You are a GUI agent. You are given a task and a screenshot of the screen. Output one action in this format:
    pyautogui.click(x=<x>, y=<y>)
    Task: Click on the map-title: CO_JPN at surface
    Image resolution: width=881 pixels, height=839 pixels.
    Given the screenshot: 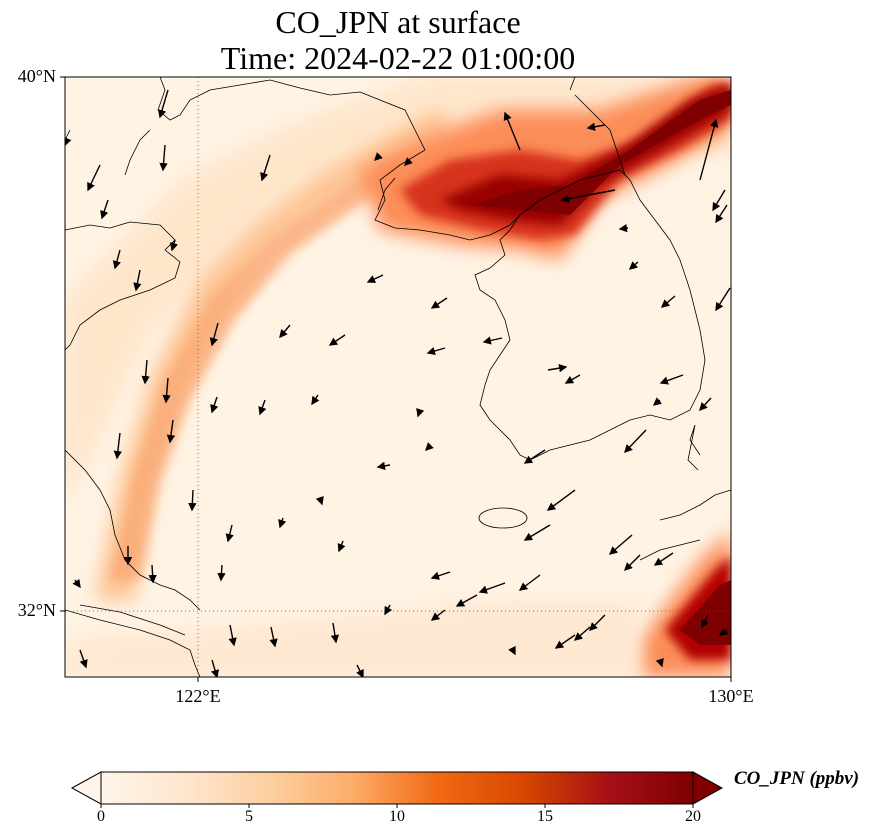 What is the action you would take?
    pyautogui.click(x=398, y=22)
    